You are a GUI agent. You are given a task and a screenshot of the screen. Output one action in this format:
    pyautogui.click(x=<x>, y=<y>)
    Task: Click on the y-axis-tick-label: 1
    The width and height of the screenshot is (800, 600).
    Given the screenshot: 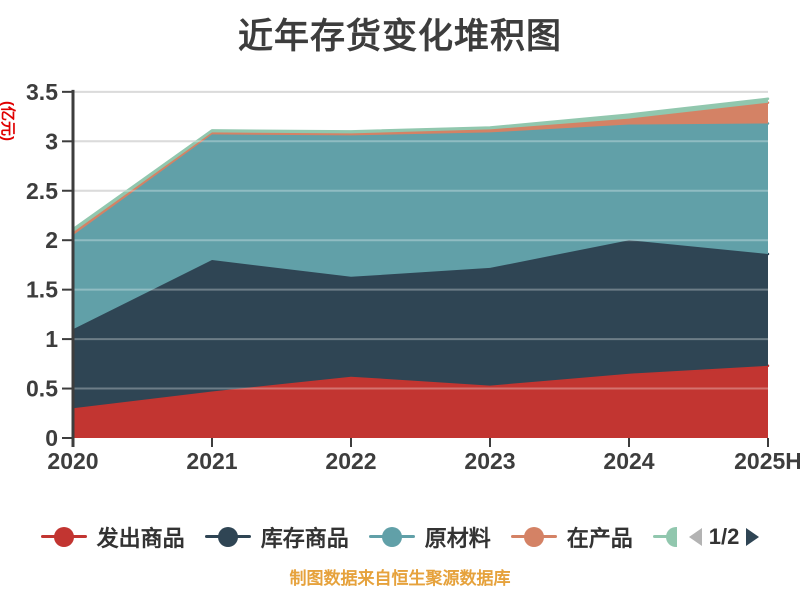 What is the action you would take?
    pyautogui.click(x=51, y=339)
    